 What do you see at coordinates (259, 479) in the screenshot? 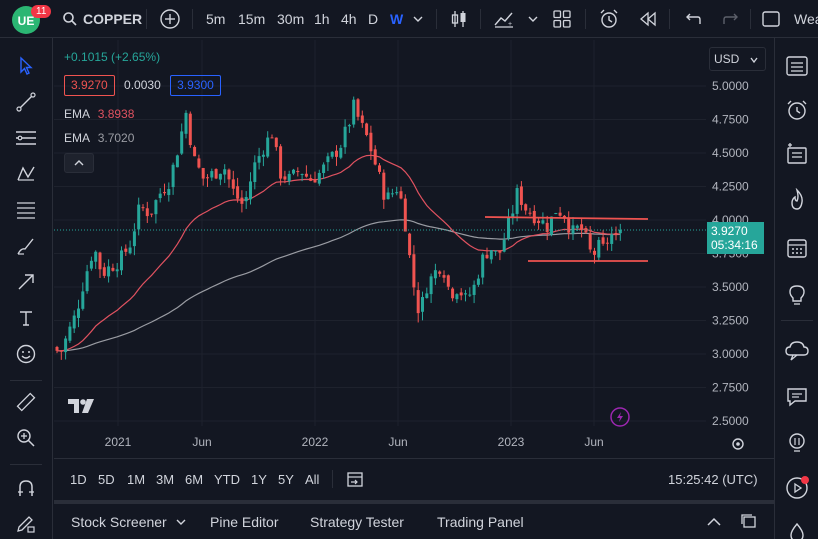
I see `range-1y: 1Y` at bounding box center [259, 479].